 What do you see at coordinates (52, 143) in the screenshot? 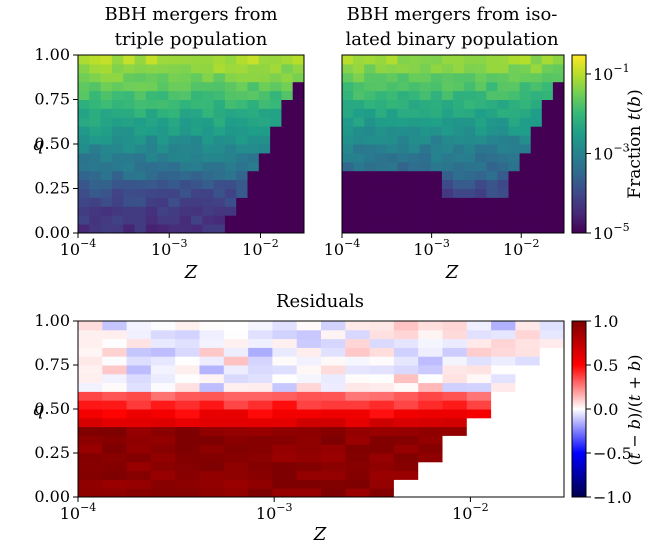
I see `triple-y-tick-label: 0.50` at bounding box center [52, 143].